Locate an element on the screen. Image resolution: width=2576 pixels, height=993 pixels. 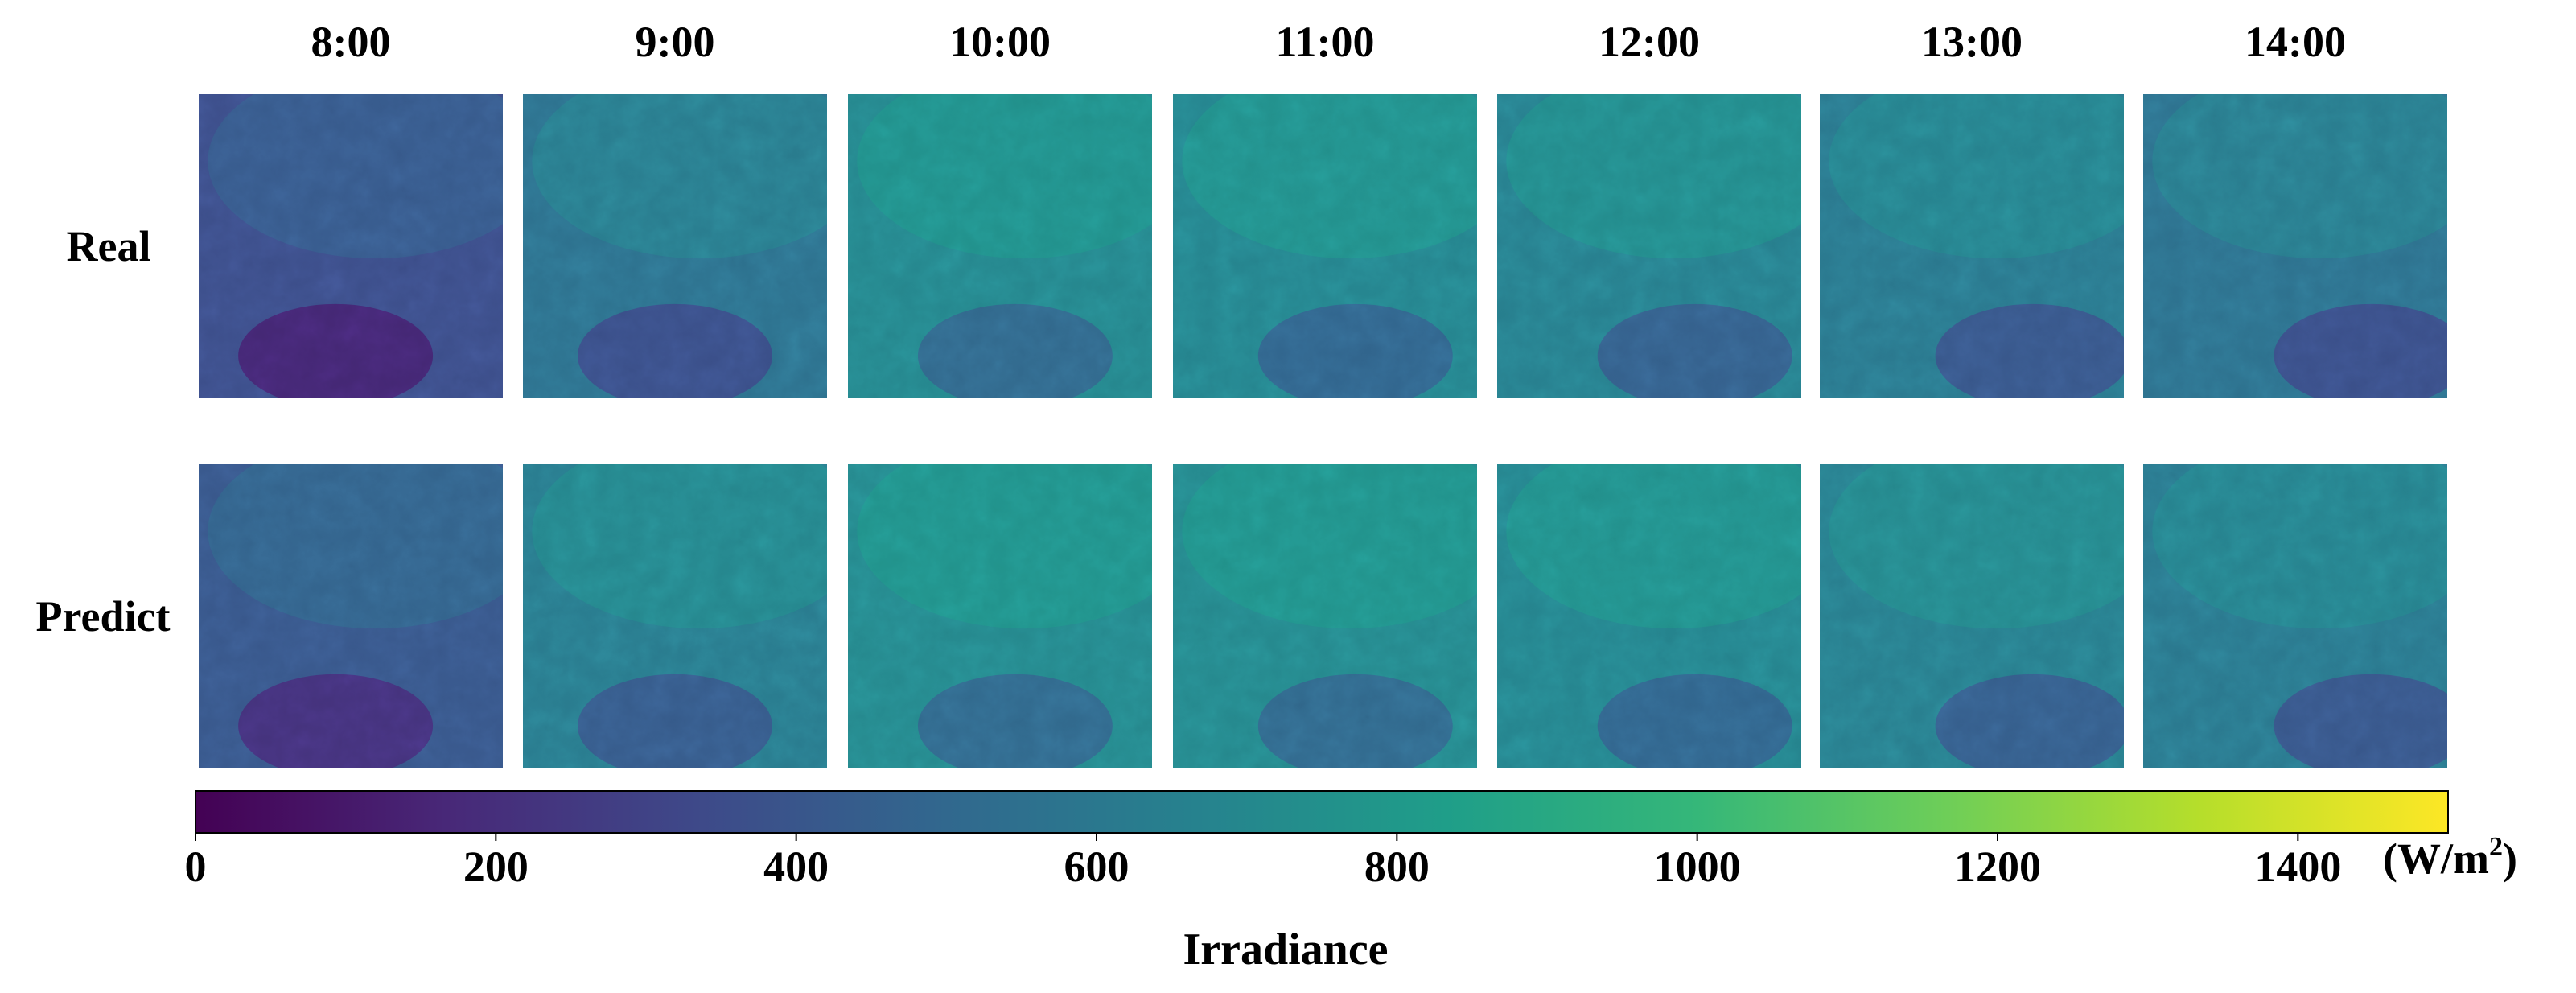
time-label: 8:00 is located at coordinates (351, 42).